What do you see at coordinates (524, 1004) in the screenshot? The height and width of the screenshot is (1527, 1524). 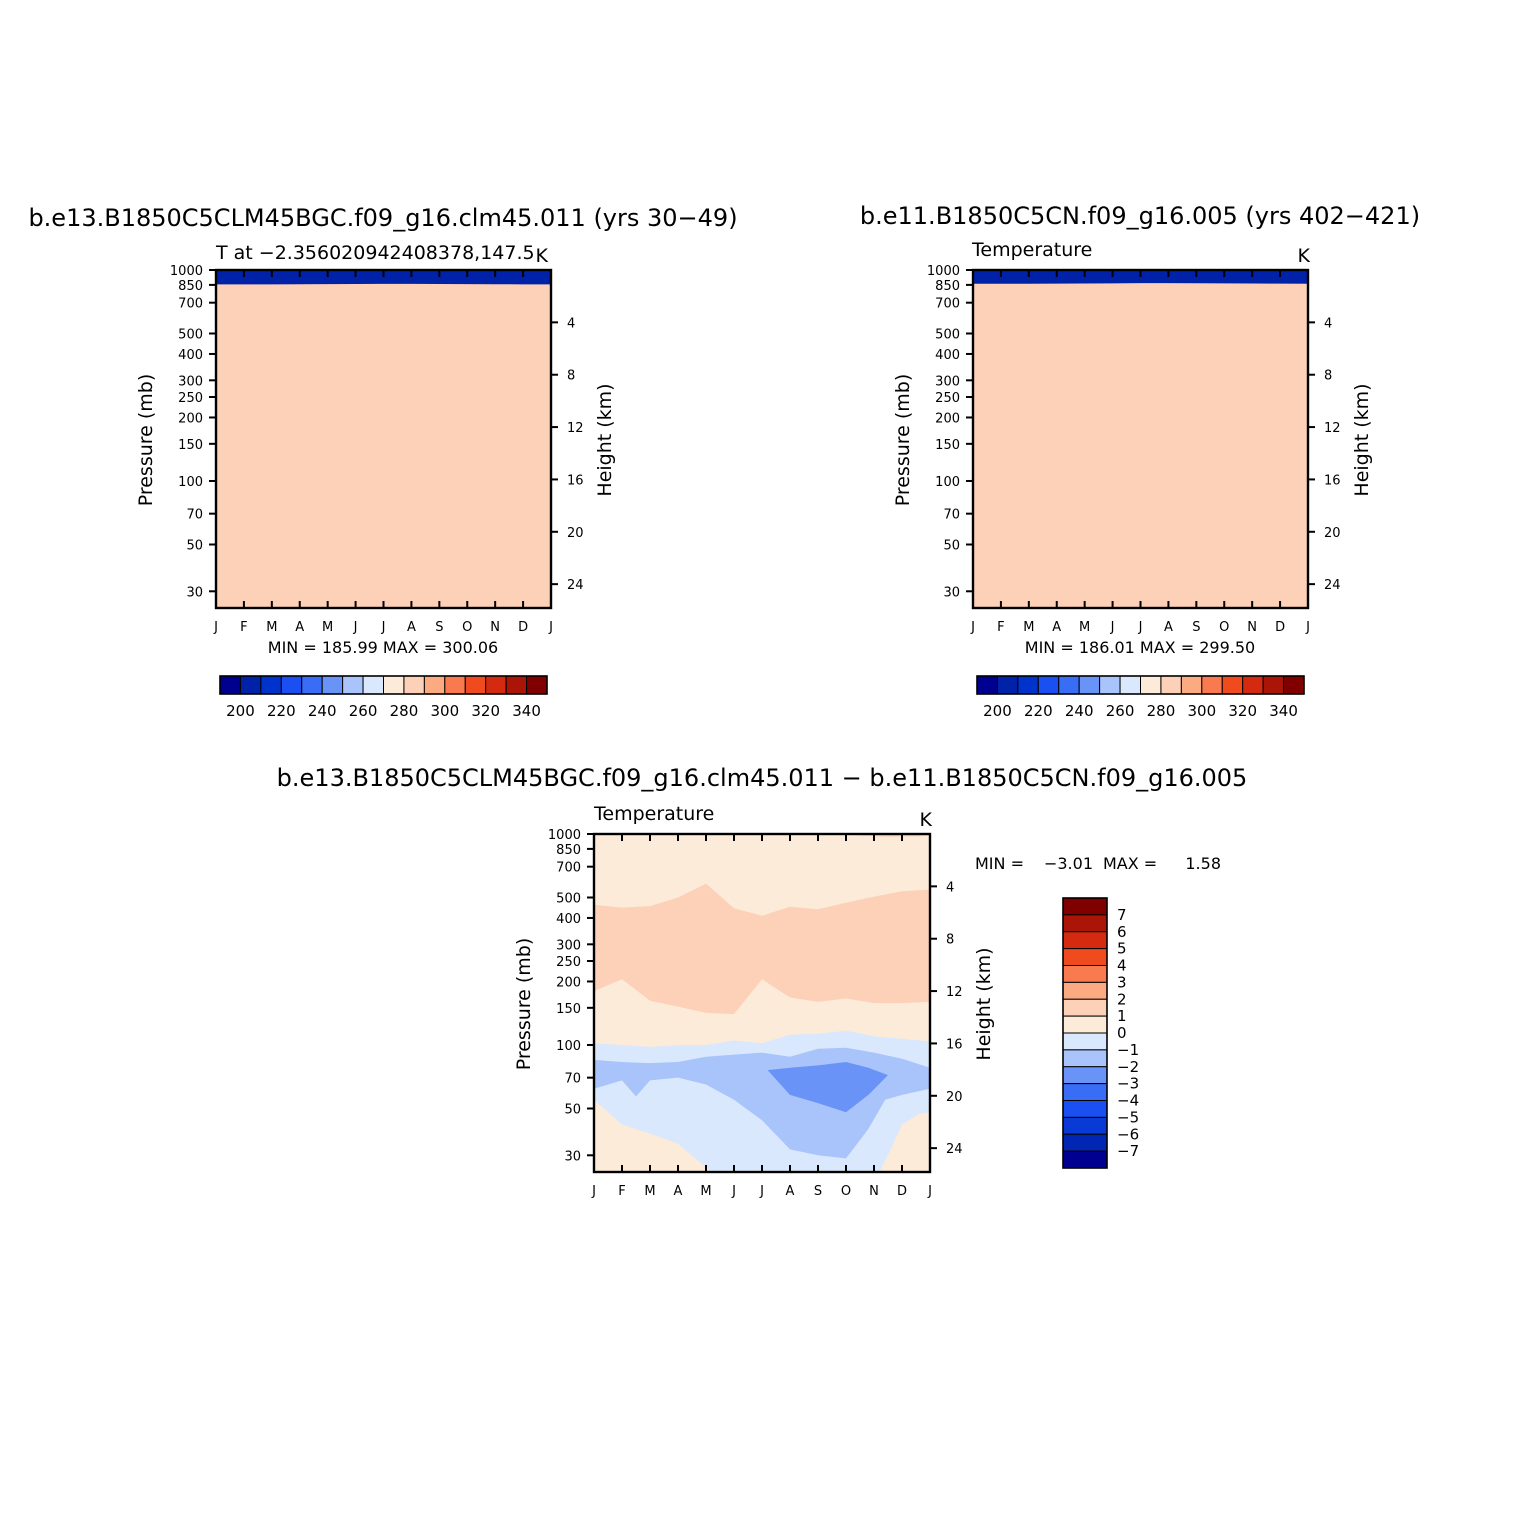 I see `panel-c-ylabel-pressure: Pressure (mb)` at bounding box center [524, 1004].